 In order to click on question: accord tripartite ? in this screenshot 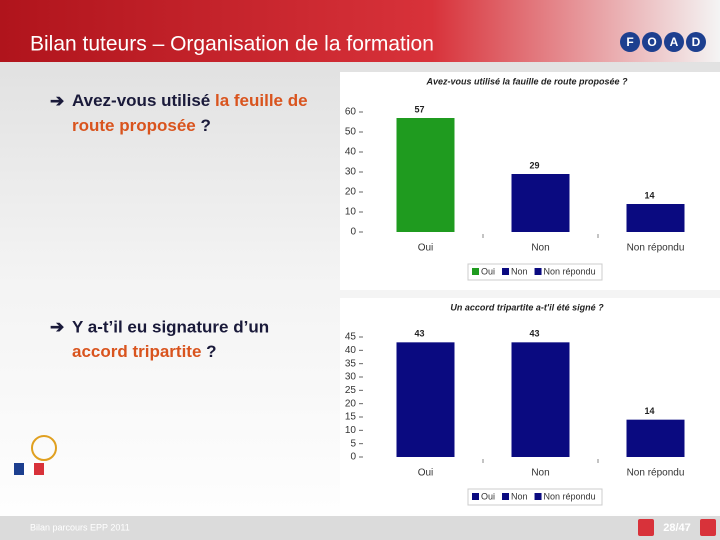, I will do `click(144, 351)`.